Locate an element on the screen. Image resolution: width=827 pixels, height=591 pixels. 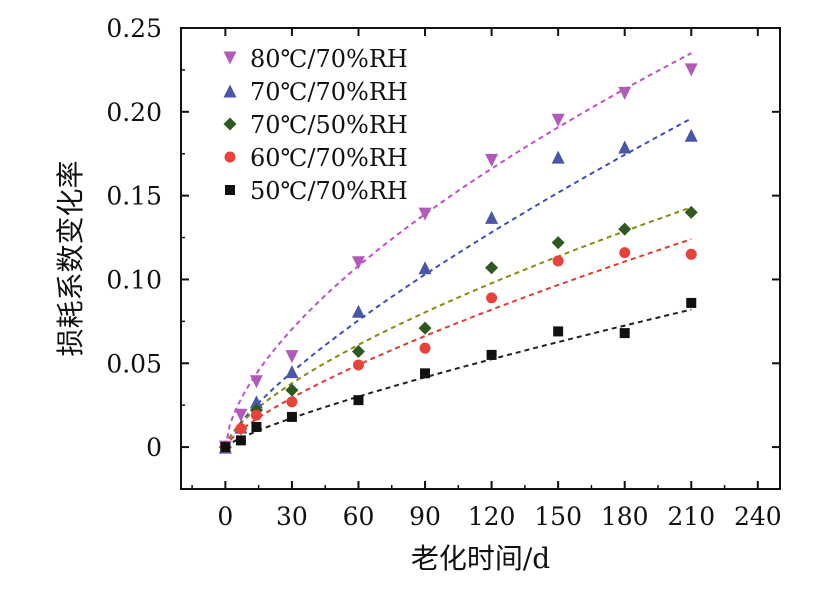
y-axis-title: 损耗系数变化率 is located at coordinates (70, 258).